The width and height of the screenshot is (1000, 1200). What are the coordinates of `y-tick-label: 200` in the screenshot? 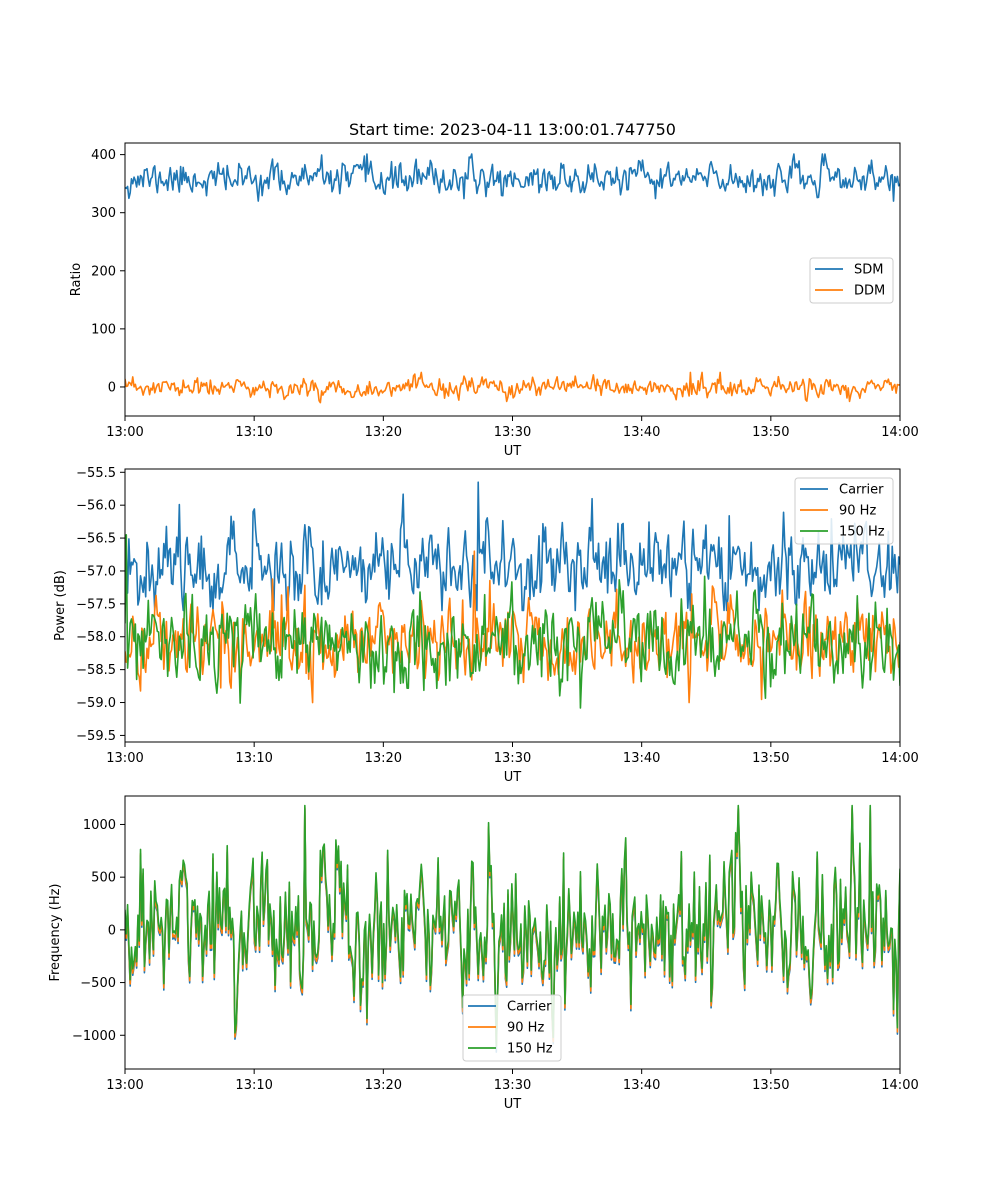 It's located at (103, 271).